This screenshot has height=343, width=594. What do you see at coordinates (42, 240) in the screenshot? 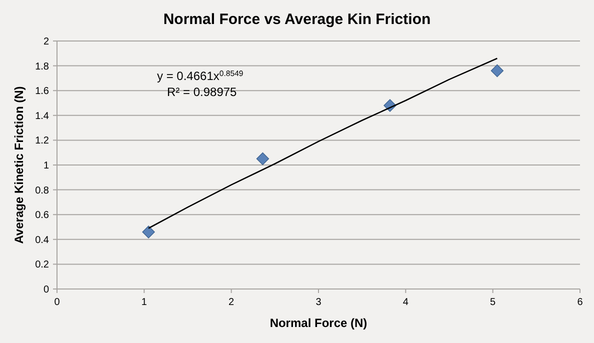
I see `y-tick-label: 0.4` at bounding box center [42, 240].